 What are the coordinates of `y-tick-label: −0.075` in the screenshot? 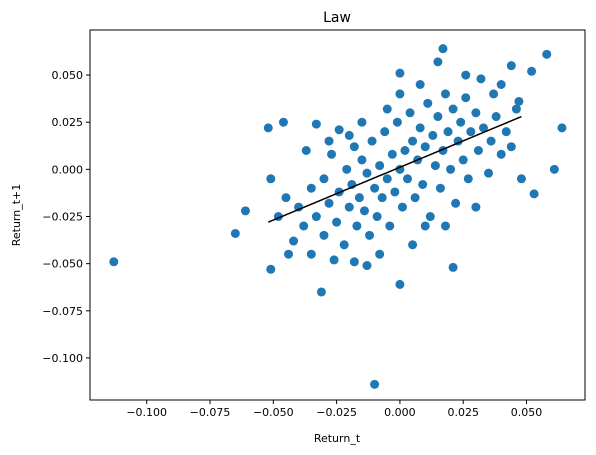 It's located at (62, 311).